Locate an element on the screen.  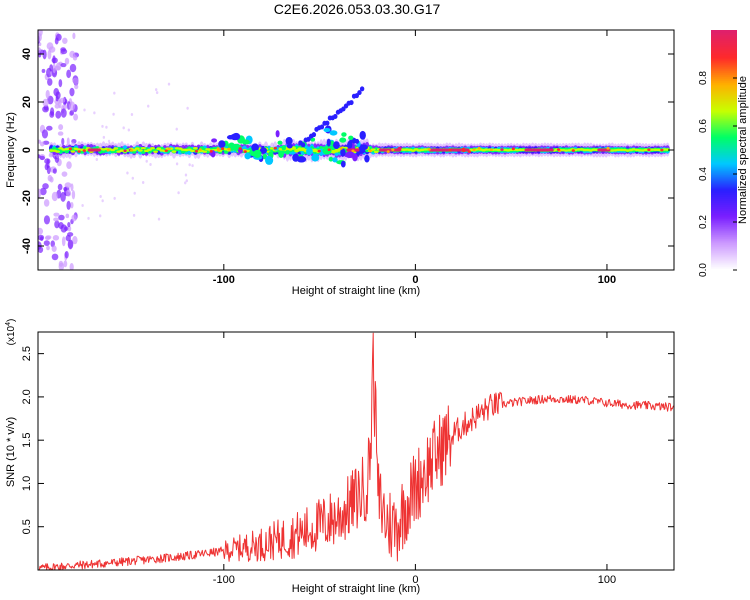
y-tick-label: 1.0 is located at coordinates (27, 483).